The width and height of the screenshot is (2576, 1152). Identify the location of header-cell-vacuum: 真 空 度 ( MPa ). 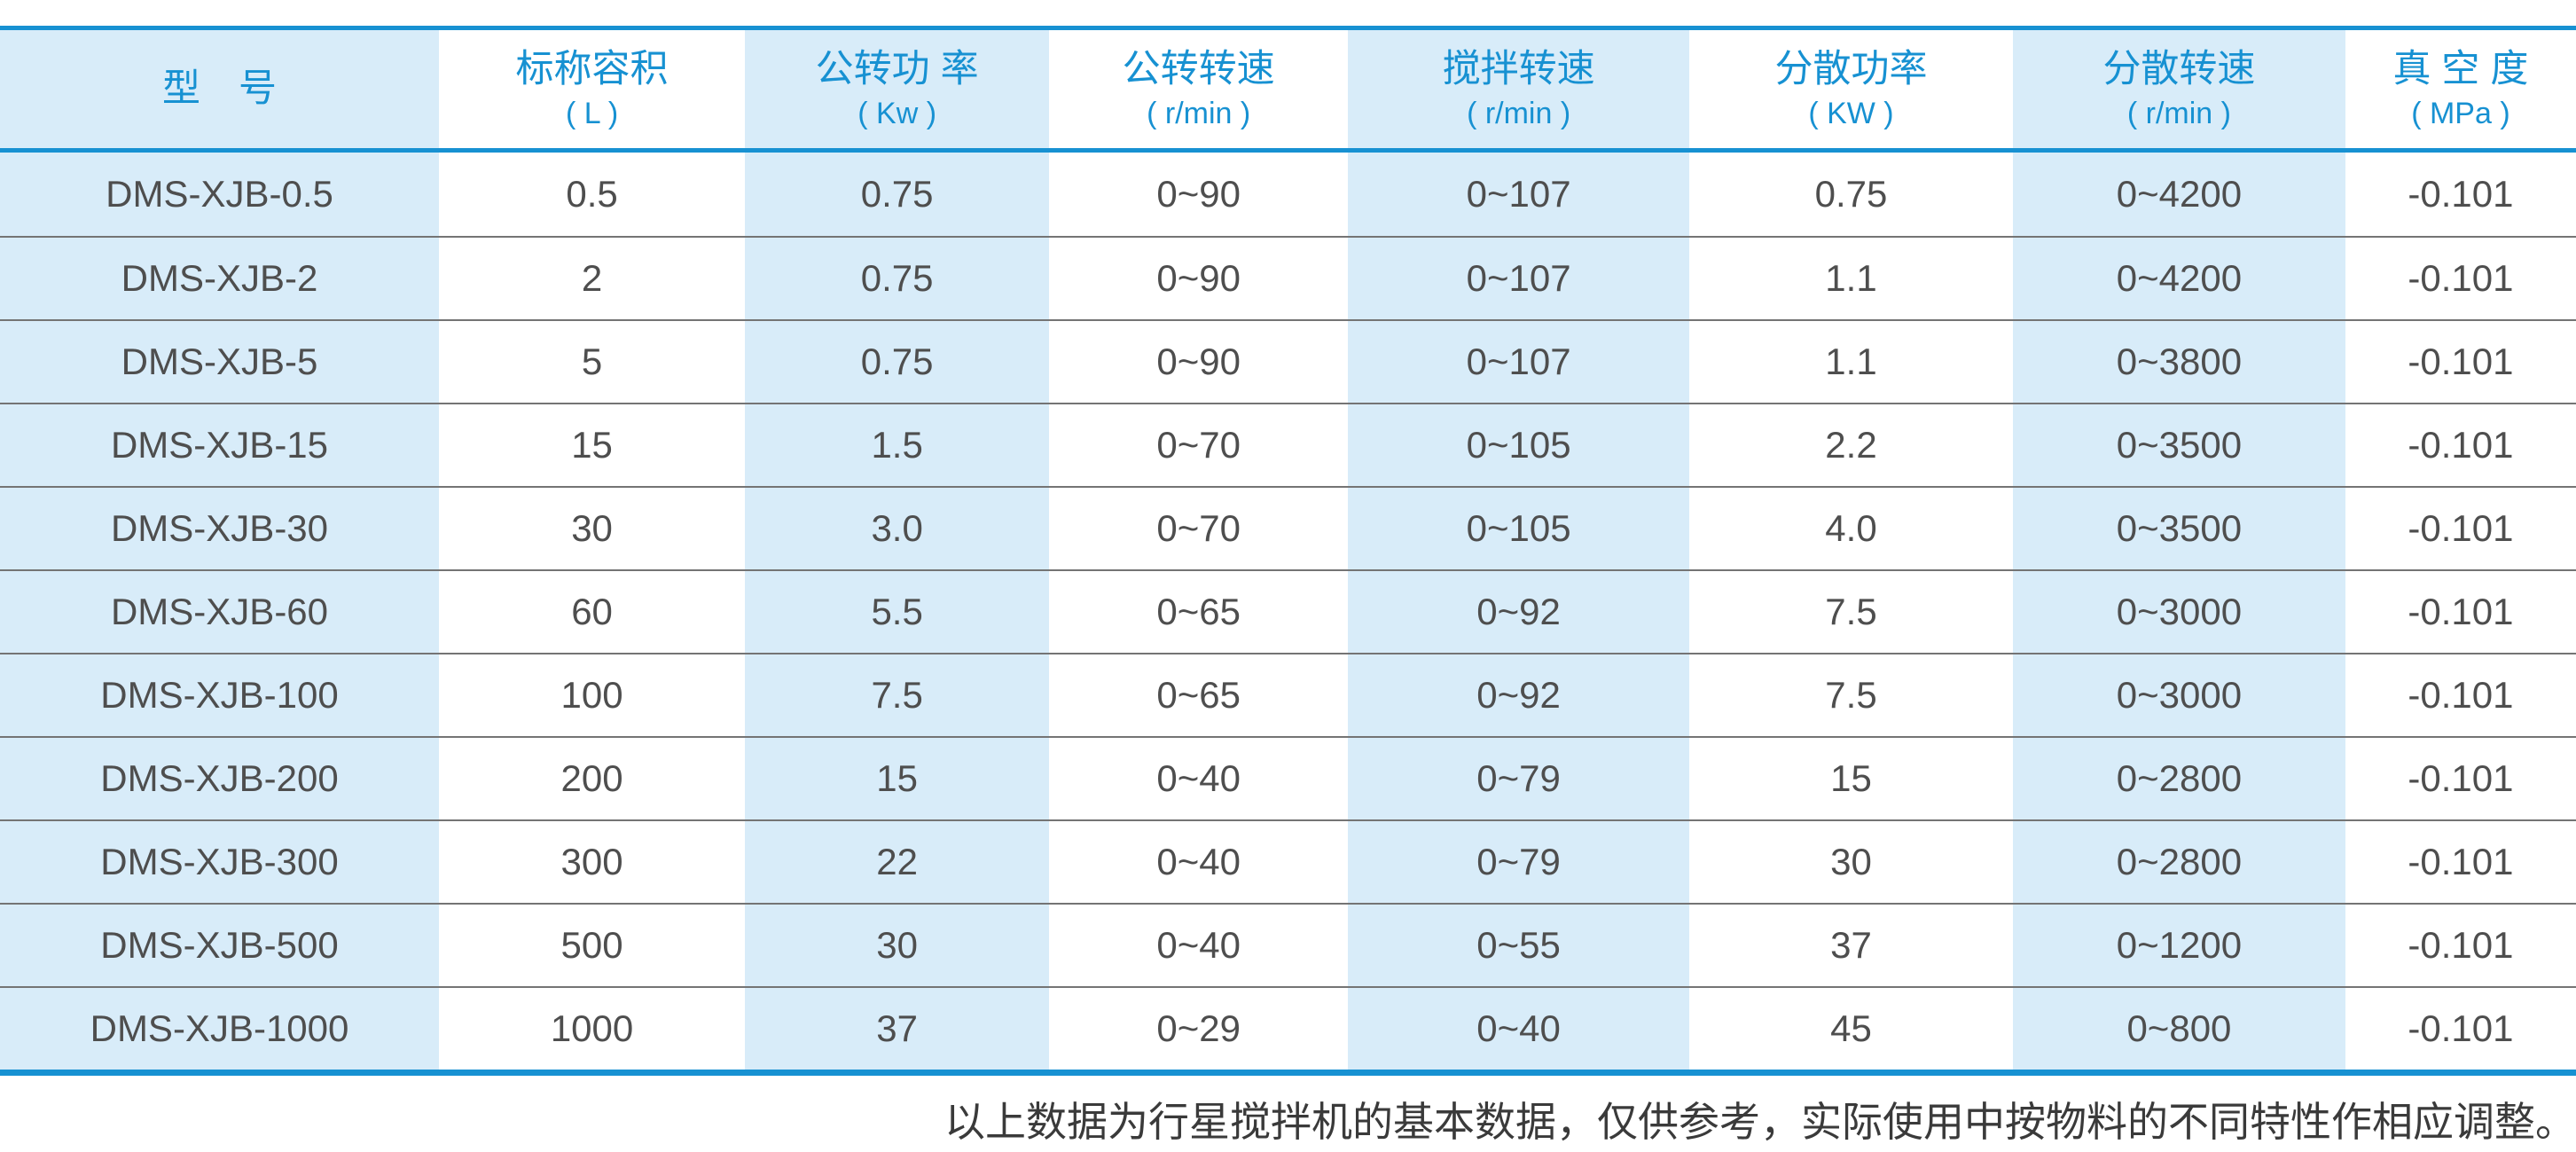
(2460, 89).